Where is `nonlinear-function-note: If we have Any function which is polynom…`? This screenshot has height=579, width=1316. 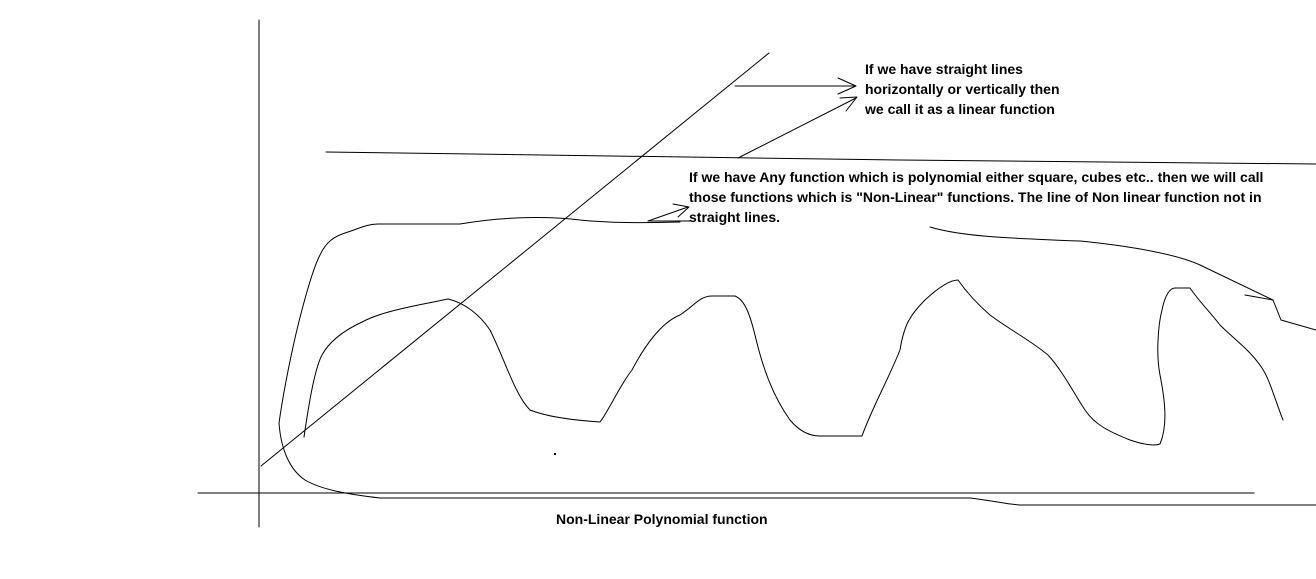 nonlinear-function-note: If we have Any function which is polynom… is located at coordinates (976, 197).